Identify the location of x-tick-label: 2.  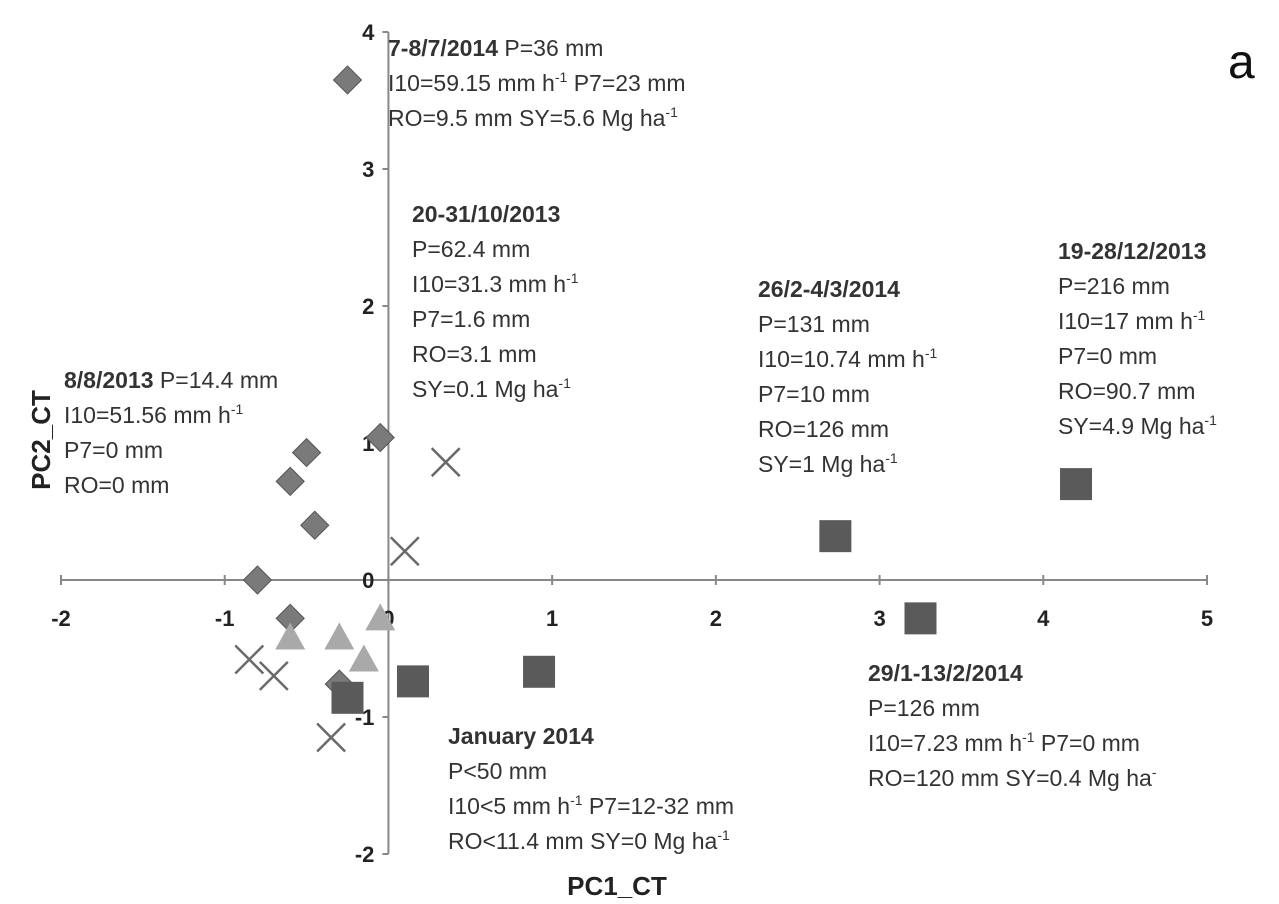
(716, 618).